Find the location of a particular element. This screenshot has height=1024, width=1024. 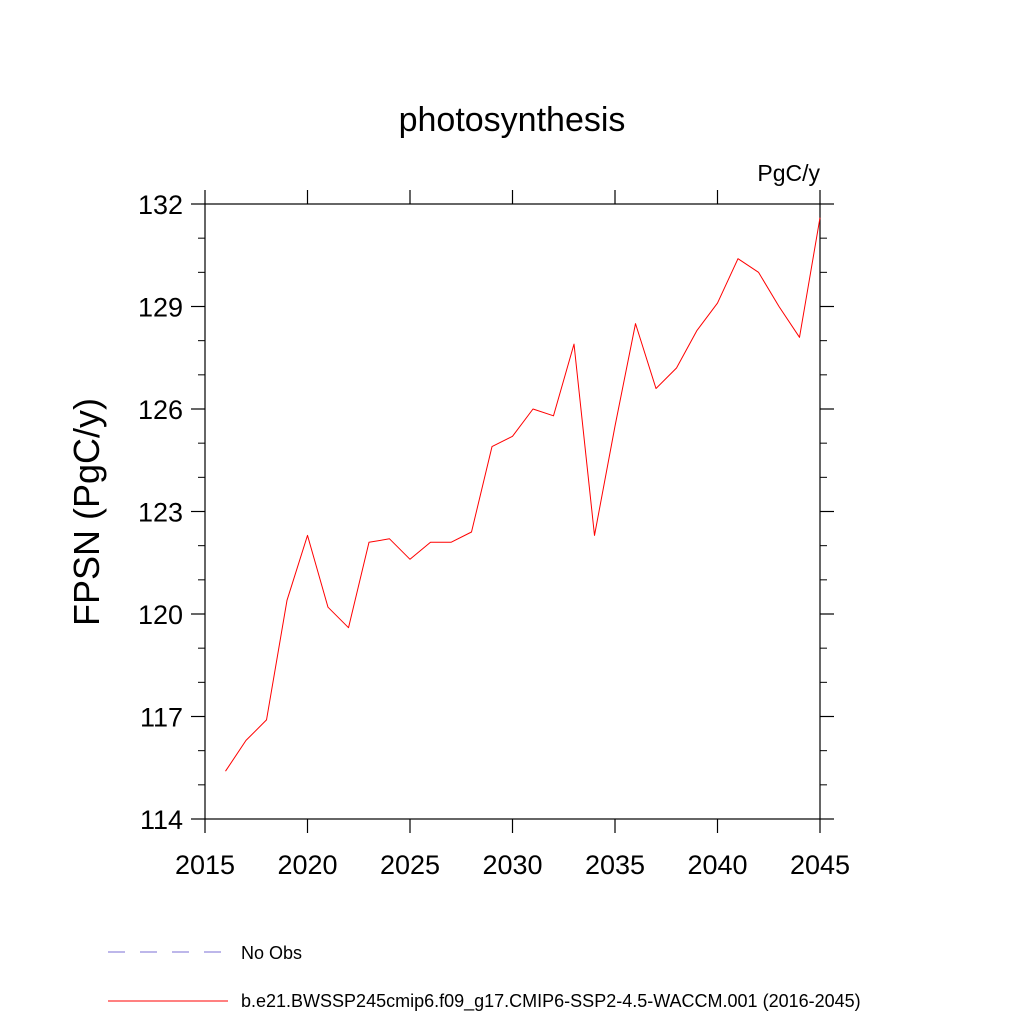

x-tick-label: 2045 is located at coordinates (820, 865).